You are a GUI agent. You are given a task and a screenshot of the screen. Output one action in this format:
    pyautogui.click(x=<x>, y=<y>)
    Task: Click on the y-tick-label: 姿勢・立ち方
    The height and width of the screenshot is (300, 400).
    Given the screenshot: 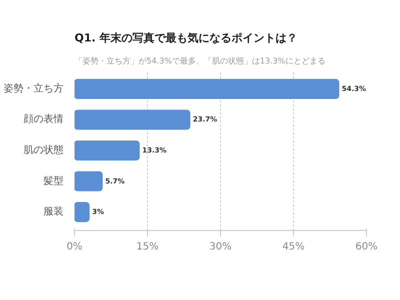 What is the action you would take?
    pyautogui.click(x=34, y=88)
    